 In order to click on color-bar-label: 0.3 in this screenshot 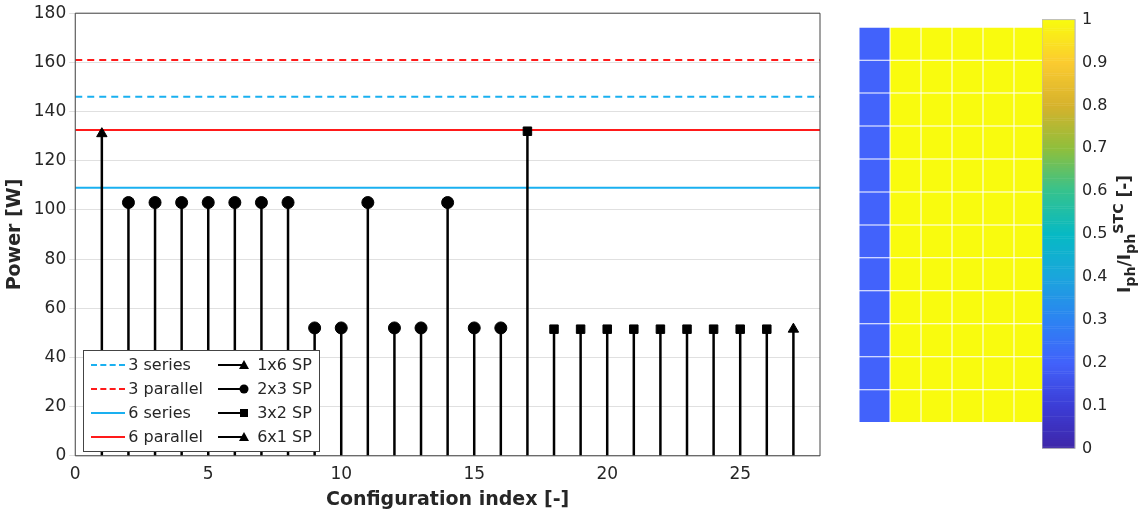, I will do `click(1095, 318)`.